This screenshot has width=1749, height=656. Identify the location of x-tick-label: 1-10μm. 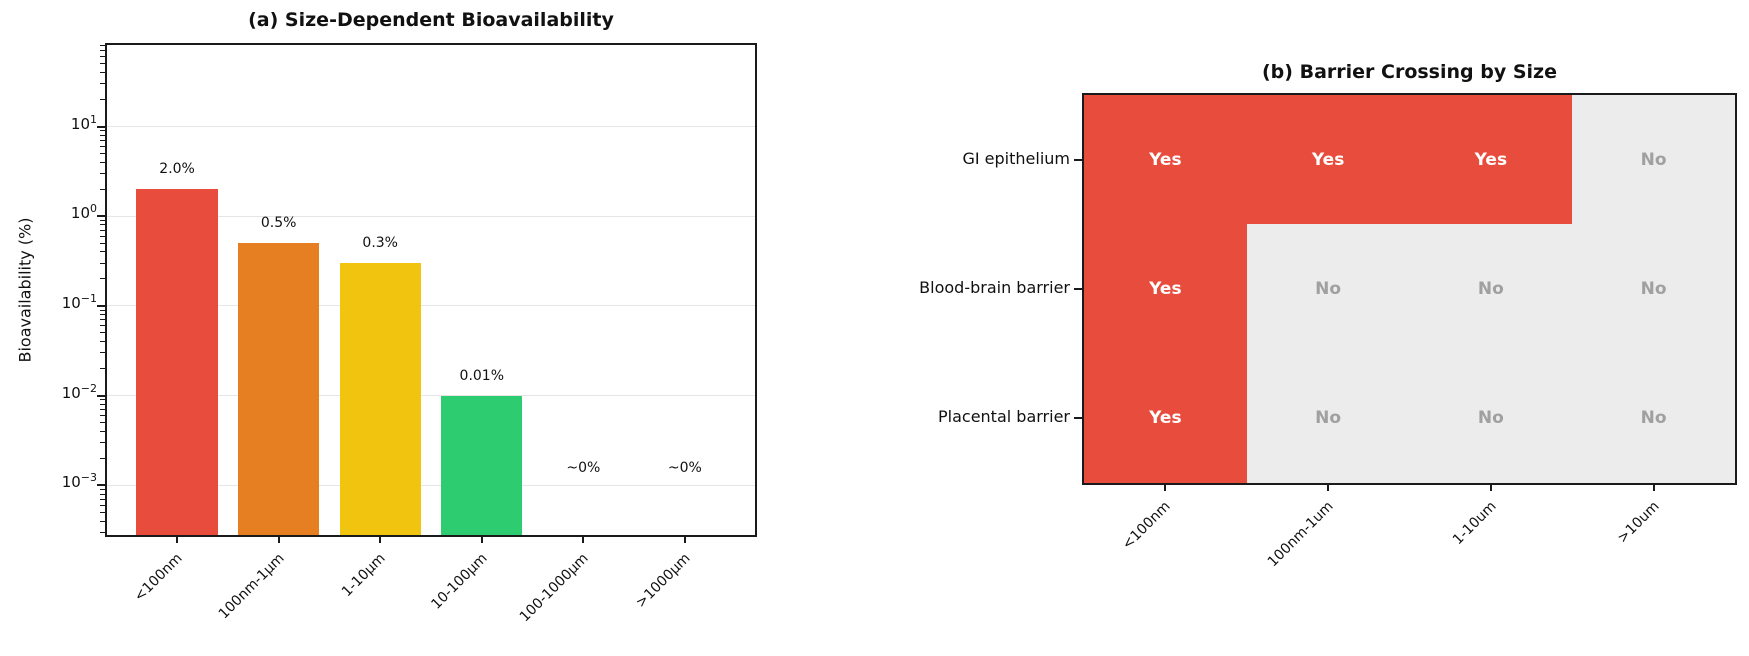
(364, 575).